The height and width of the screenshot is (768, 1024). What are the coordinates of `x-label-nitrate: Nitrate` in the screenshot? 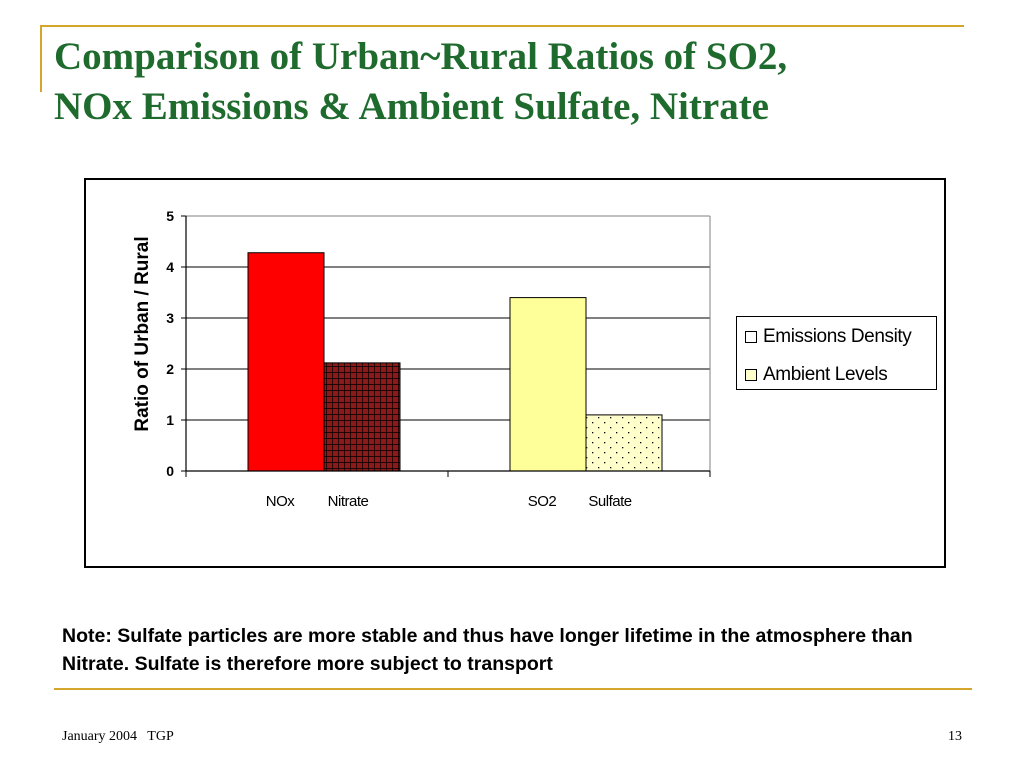 It's located at (348, 501).